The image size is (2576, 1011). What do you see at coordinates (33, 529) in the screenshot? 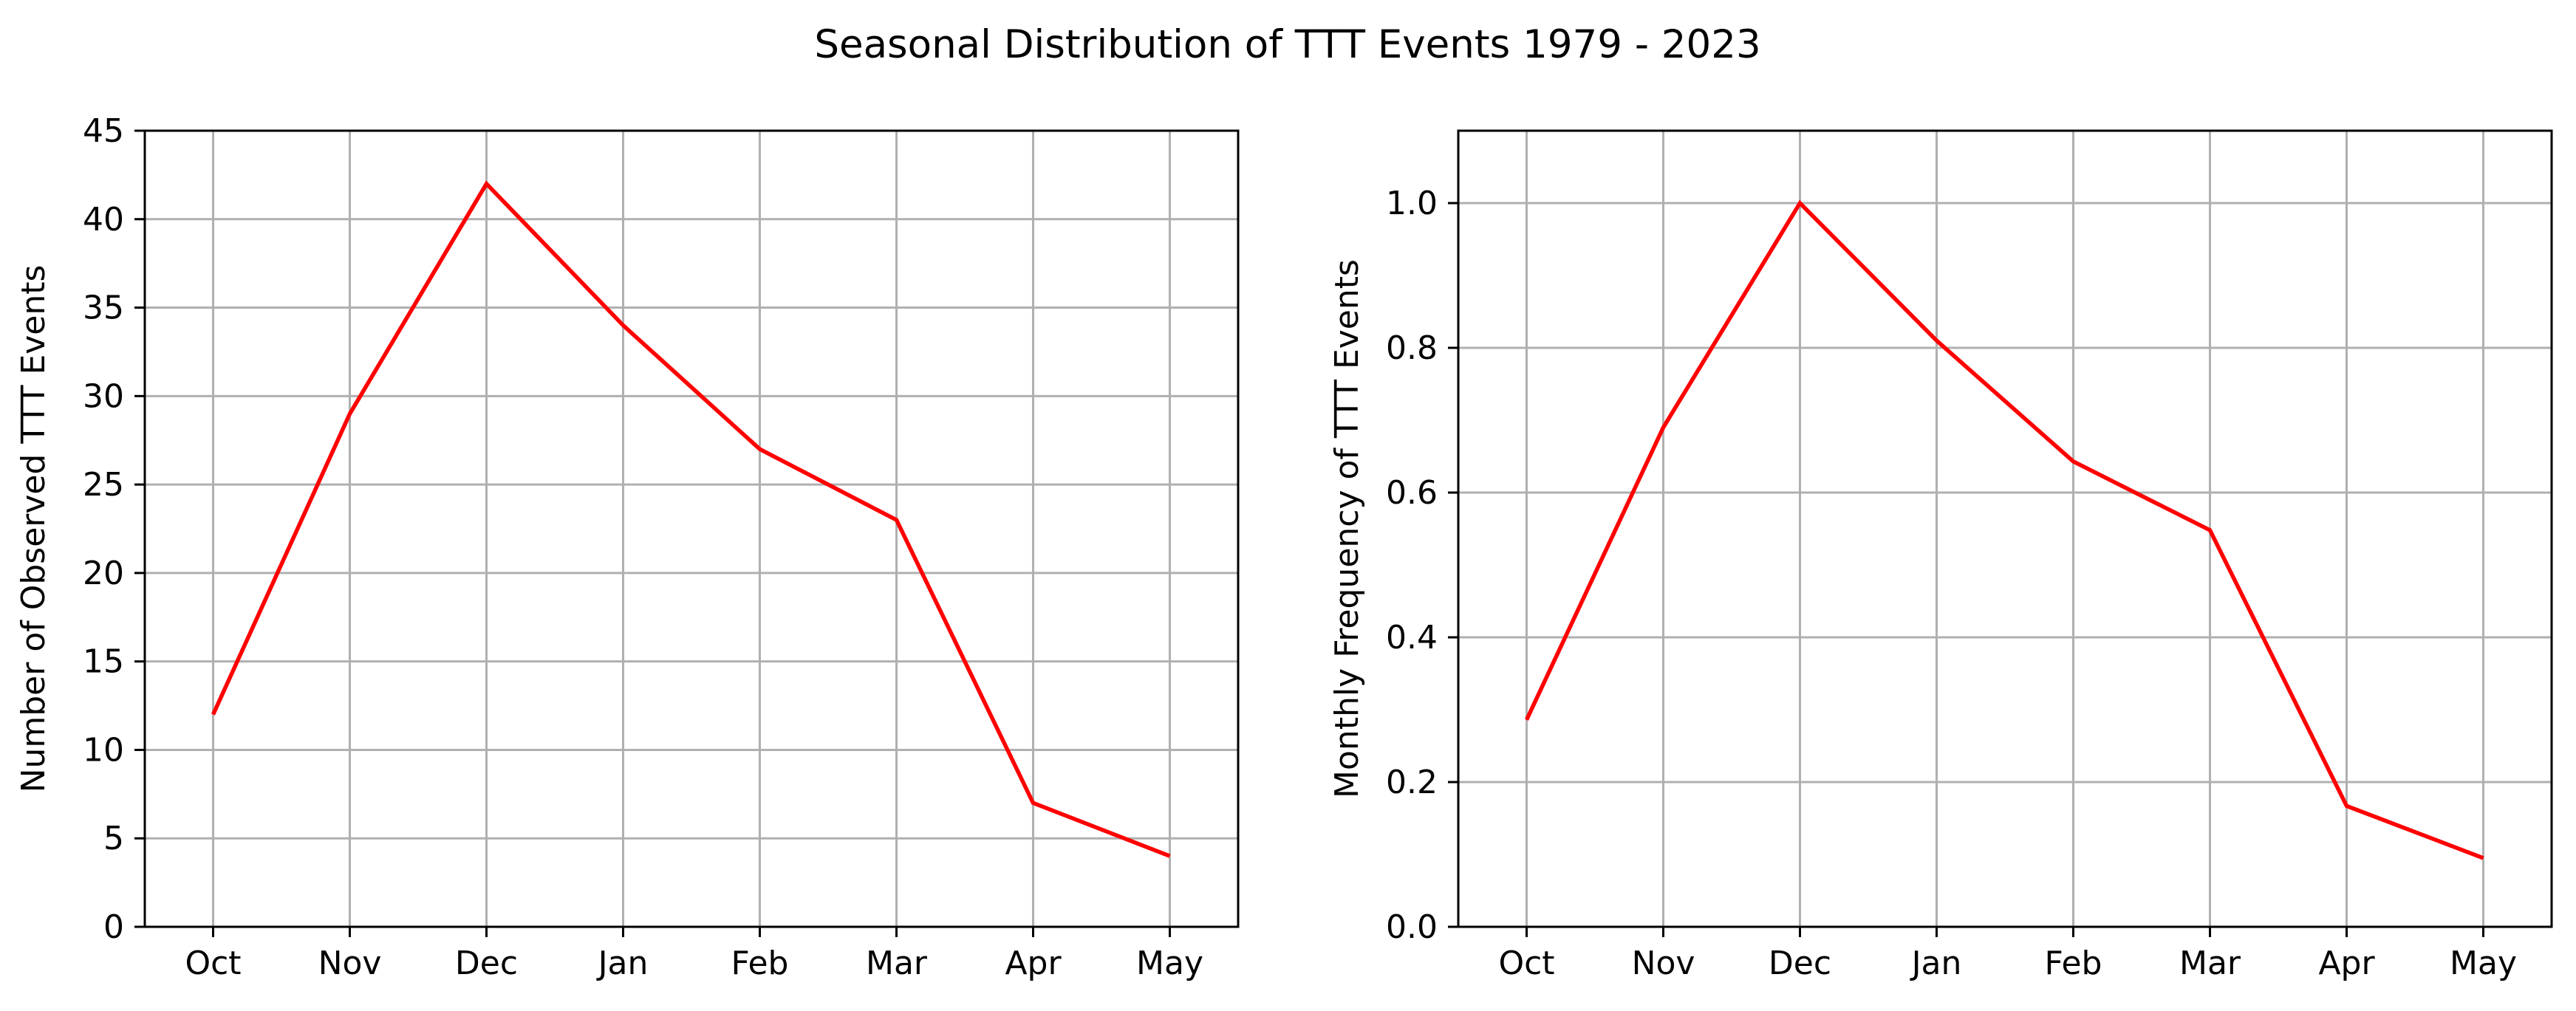
I see `y-axis-label: Number of Observed TTT Events` at bounding box center [33, 529].